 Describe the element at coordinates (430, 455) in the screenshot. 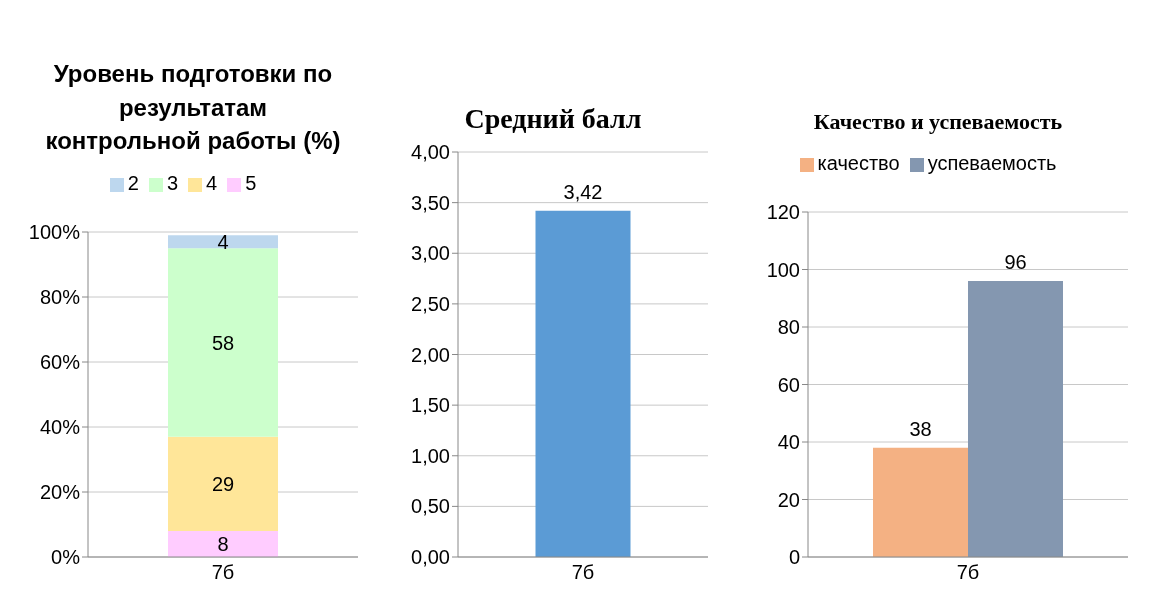

I see `y-tick-label: 1,00` at that location.